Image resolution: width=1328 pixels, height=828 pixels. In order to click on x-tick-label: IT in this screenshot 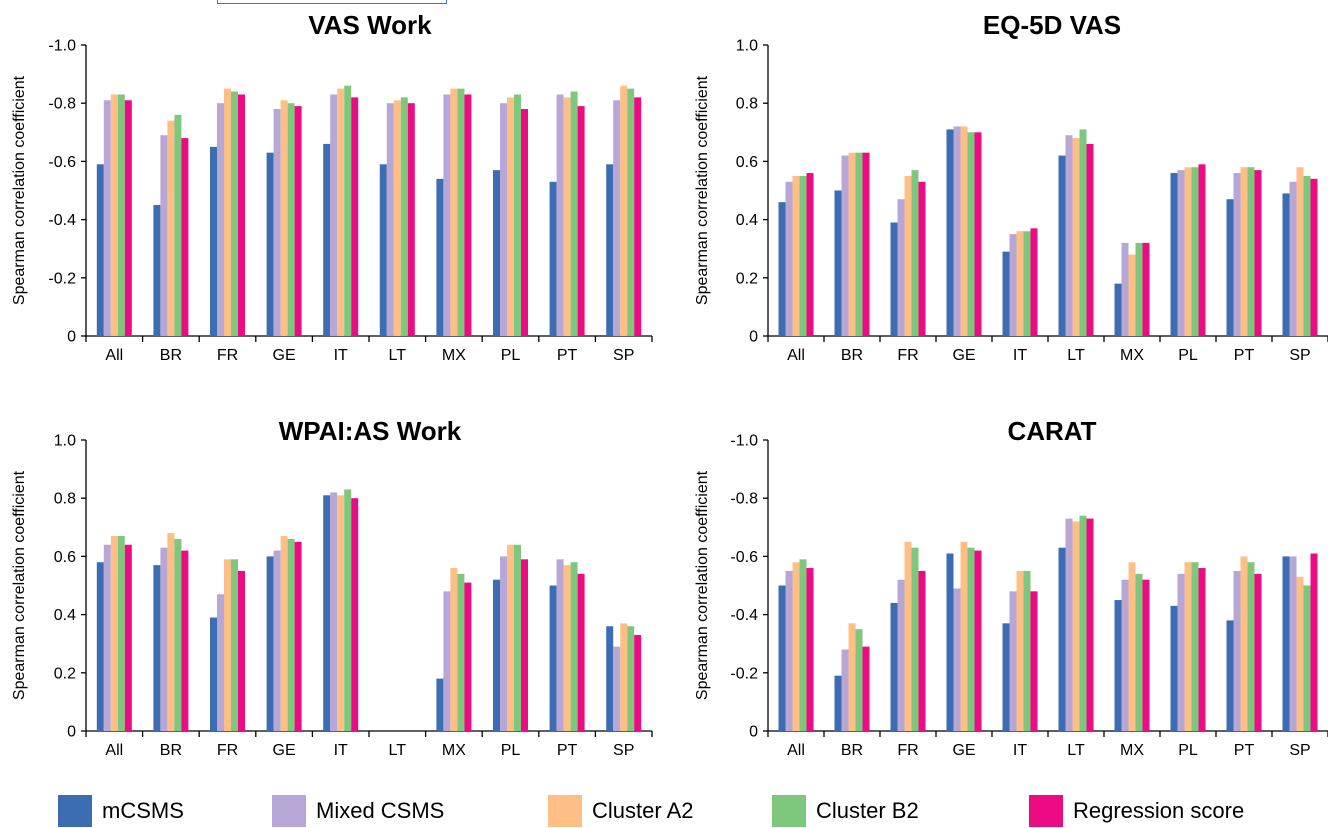, I will do `click(341, 355)`.